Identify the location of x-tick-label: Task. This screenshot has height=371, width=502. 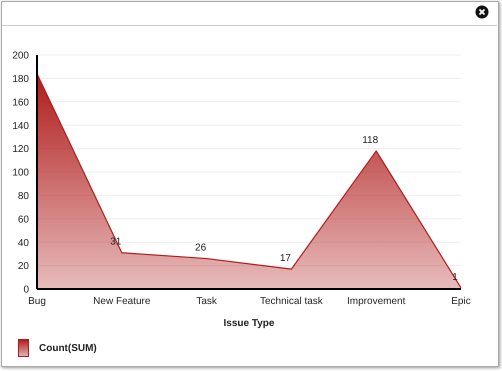
(207, 302).